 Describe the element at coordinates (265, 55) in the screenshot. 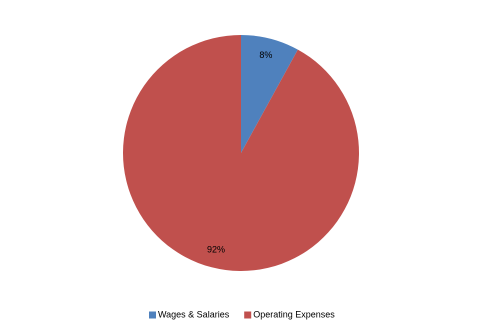

I see `data-label: 8%` at that location.